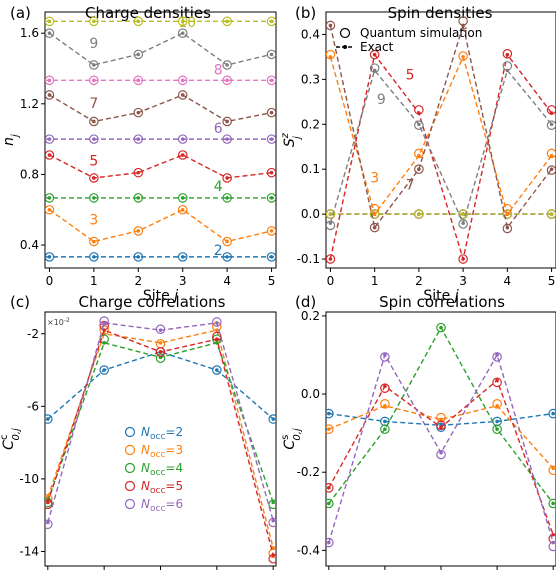 The height and width of the screenshot is (574, 556). What do you see at coordinates (345, 47) in the screenshot?
I see `legend-exact-marker` at bounding box center [345, 47].